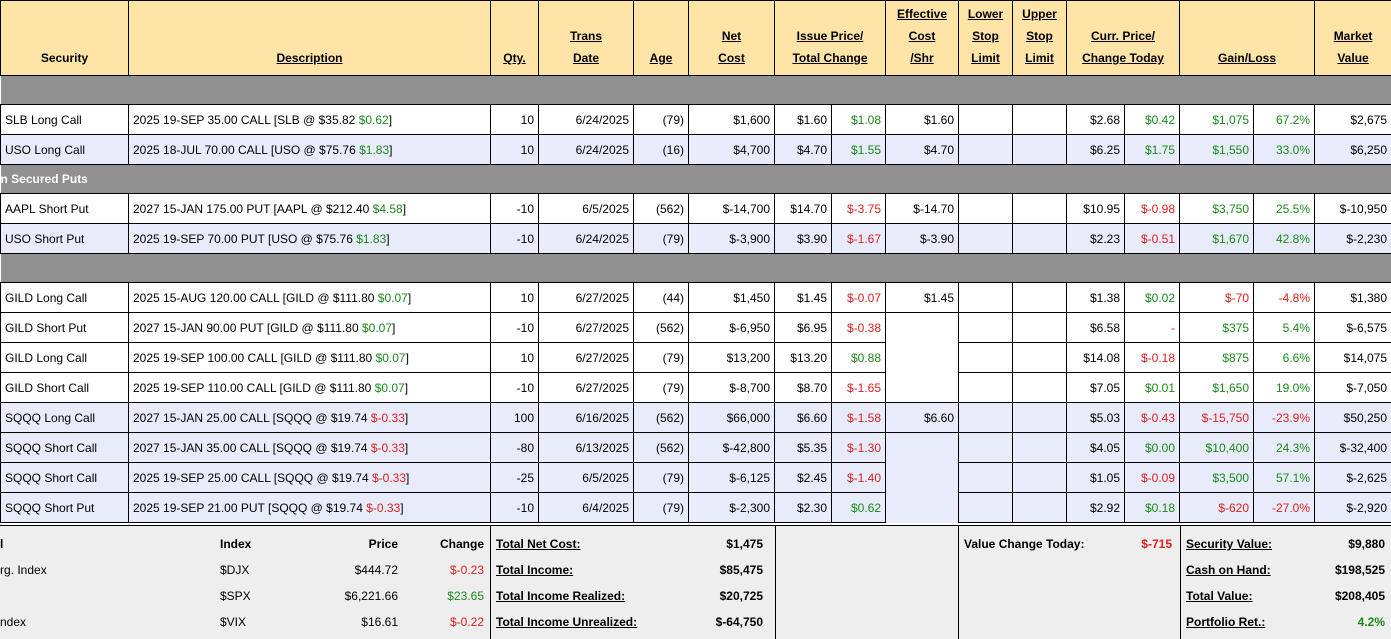 This screenshot has height=639, width=1391. What do you see at coordinates (253, 209) in the screenshot?
I see `description-text: 2027 15-JAN 175.00 PUT [AAPL @ $212.40` at bounding box center [253, 209].